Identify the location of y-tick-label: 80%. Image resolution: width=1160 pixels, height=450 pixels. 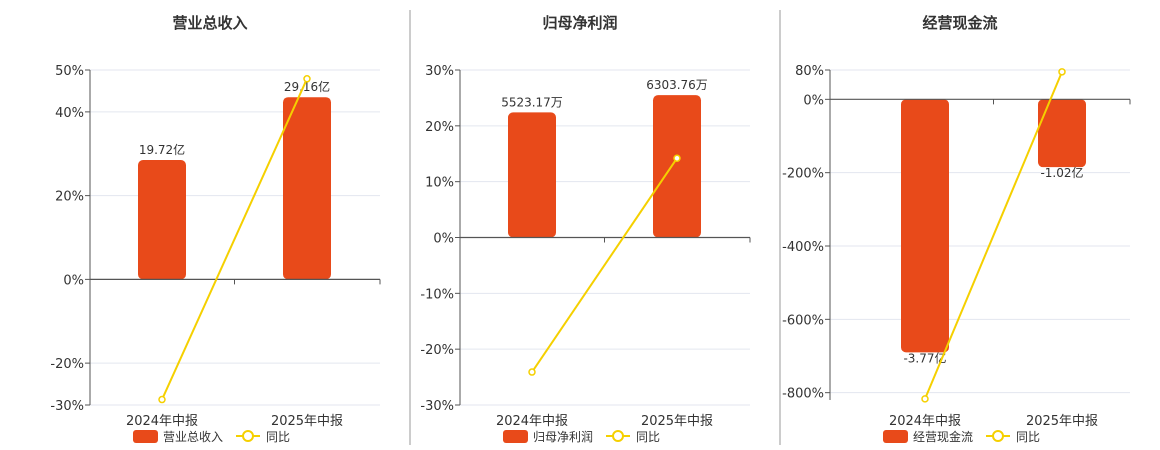
(809, 71).